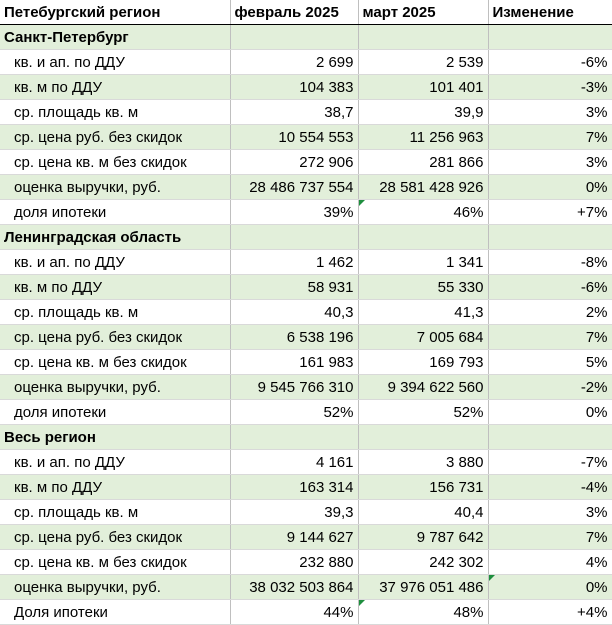 This screenshot has height=625, width=612. Describe the element at coordinates (423, 462) in the screenshot. I see `mar-value: 3 880` at that location.